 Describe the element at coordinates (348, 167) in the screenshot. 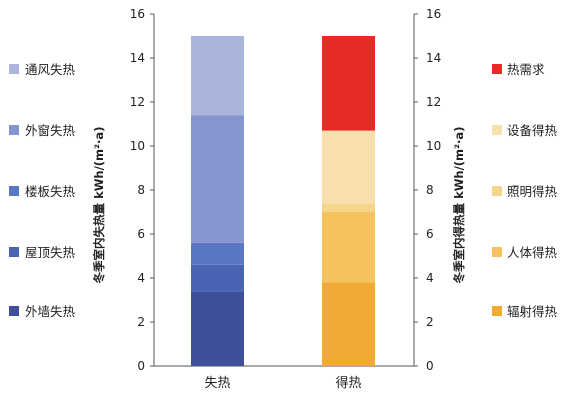

I see `bar-segment-设备得热` at that location.